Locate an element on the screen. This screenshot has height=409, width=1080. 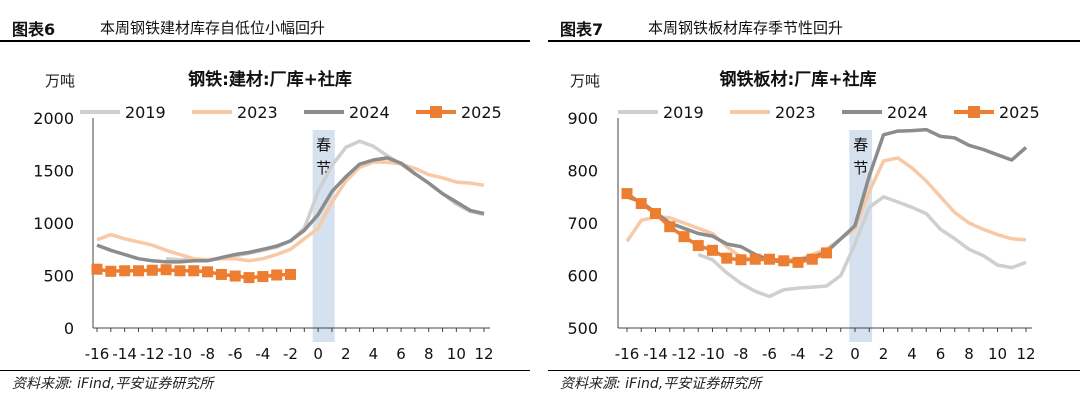
chart-title: 钢铁板材:厂库+社库 is located at coordinates (797, 79).